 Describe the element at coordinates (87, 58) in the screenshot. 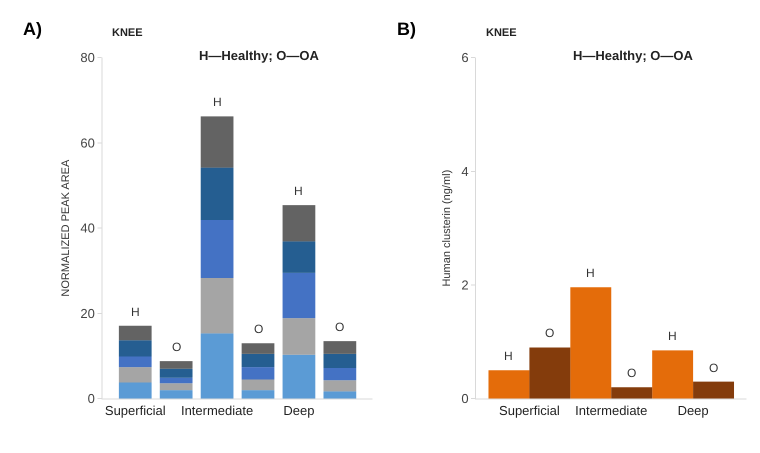

I see `y-tick-label: 80` at that location.